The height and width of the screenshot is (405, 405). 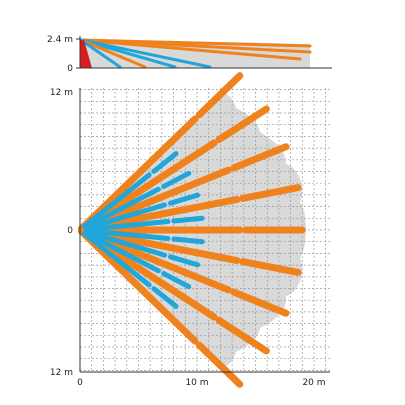 I want to click on y-label-zero: 0, so click(x=70, y=231).